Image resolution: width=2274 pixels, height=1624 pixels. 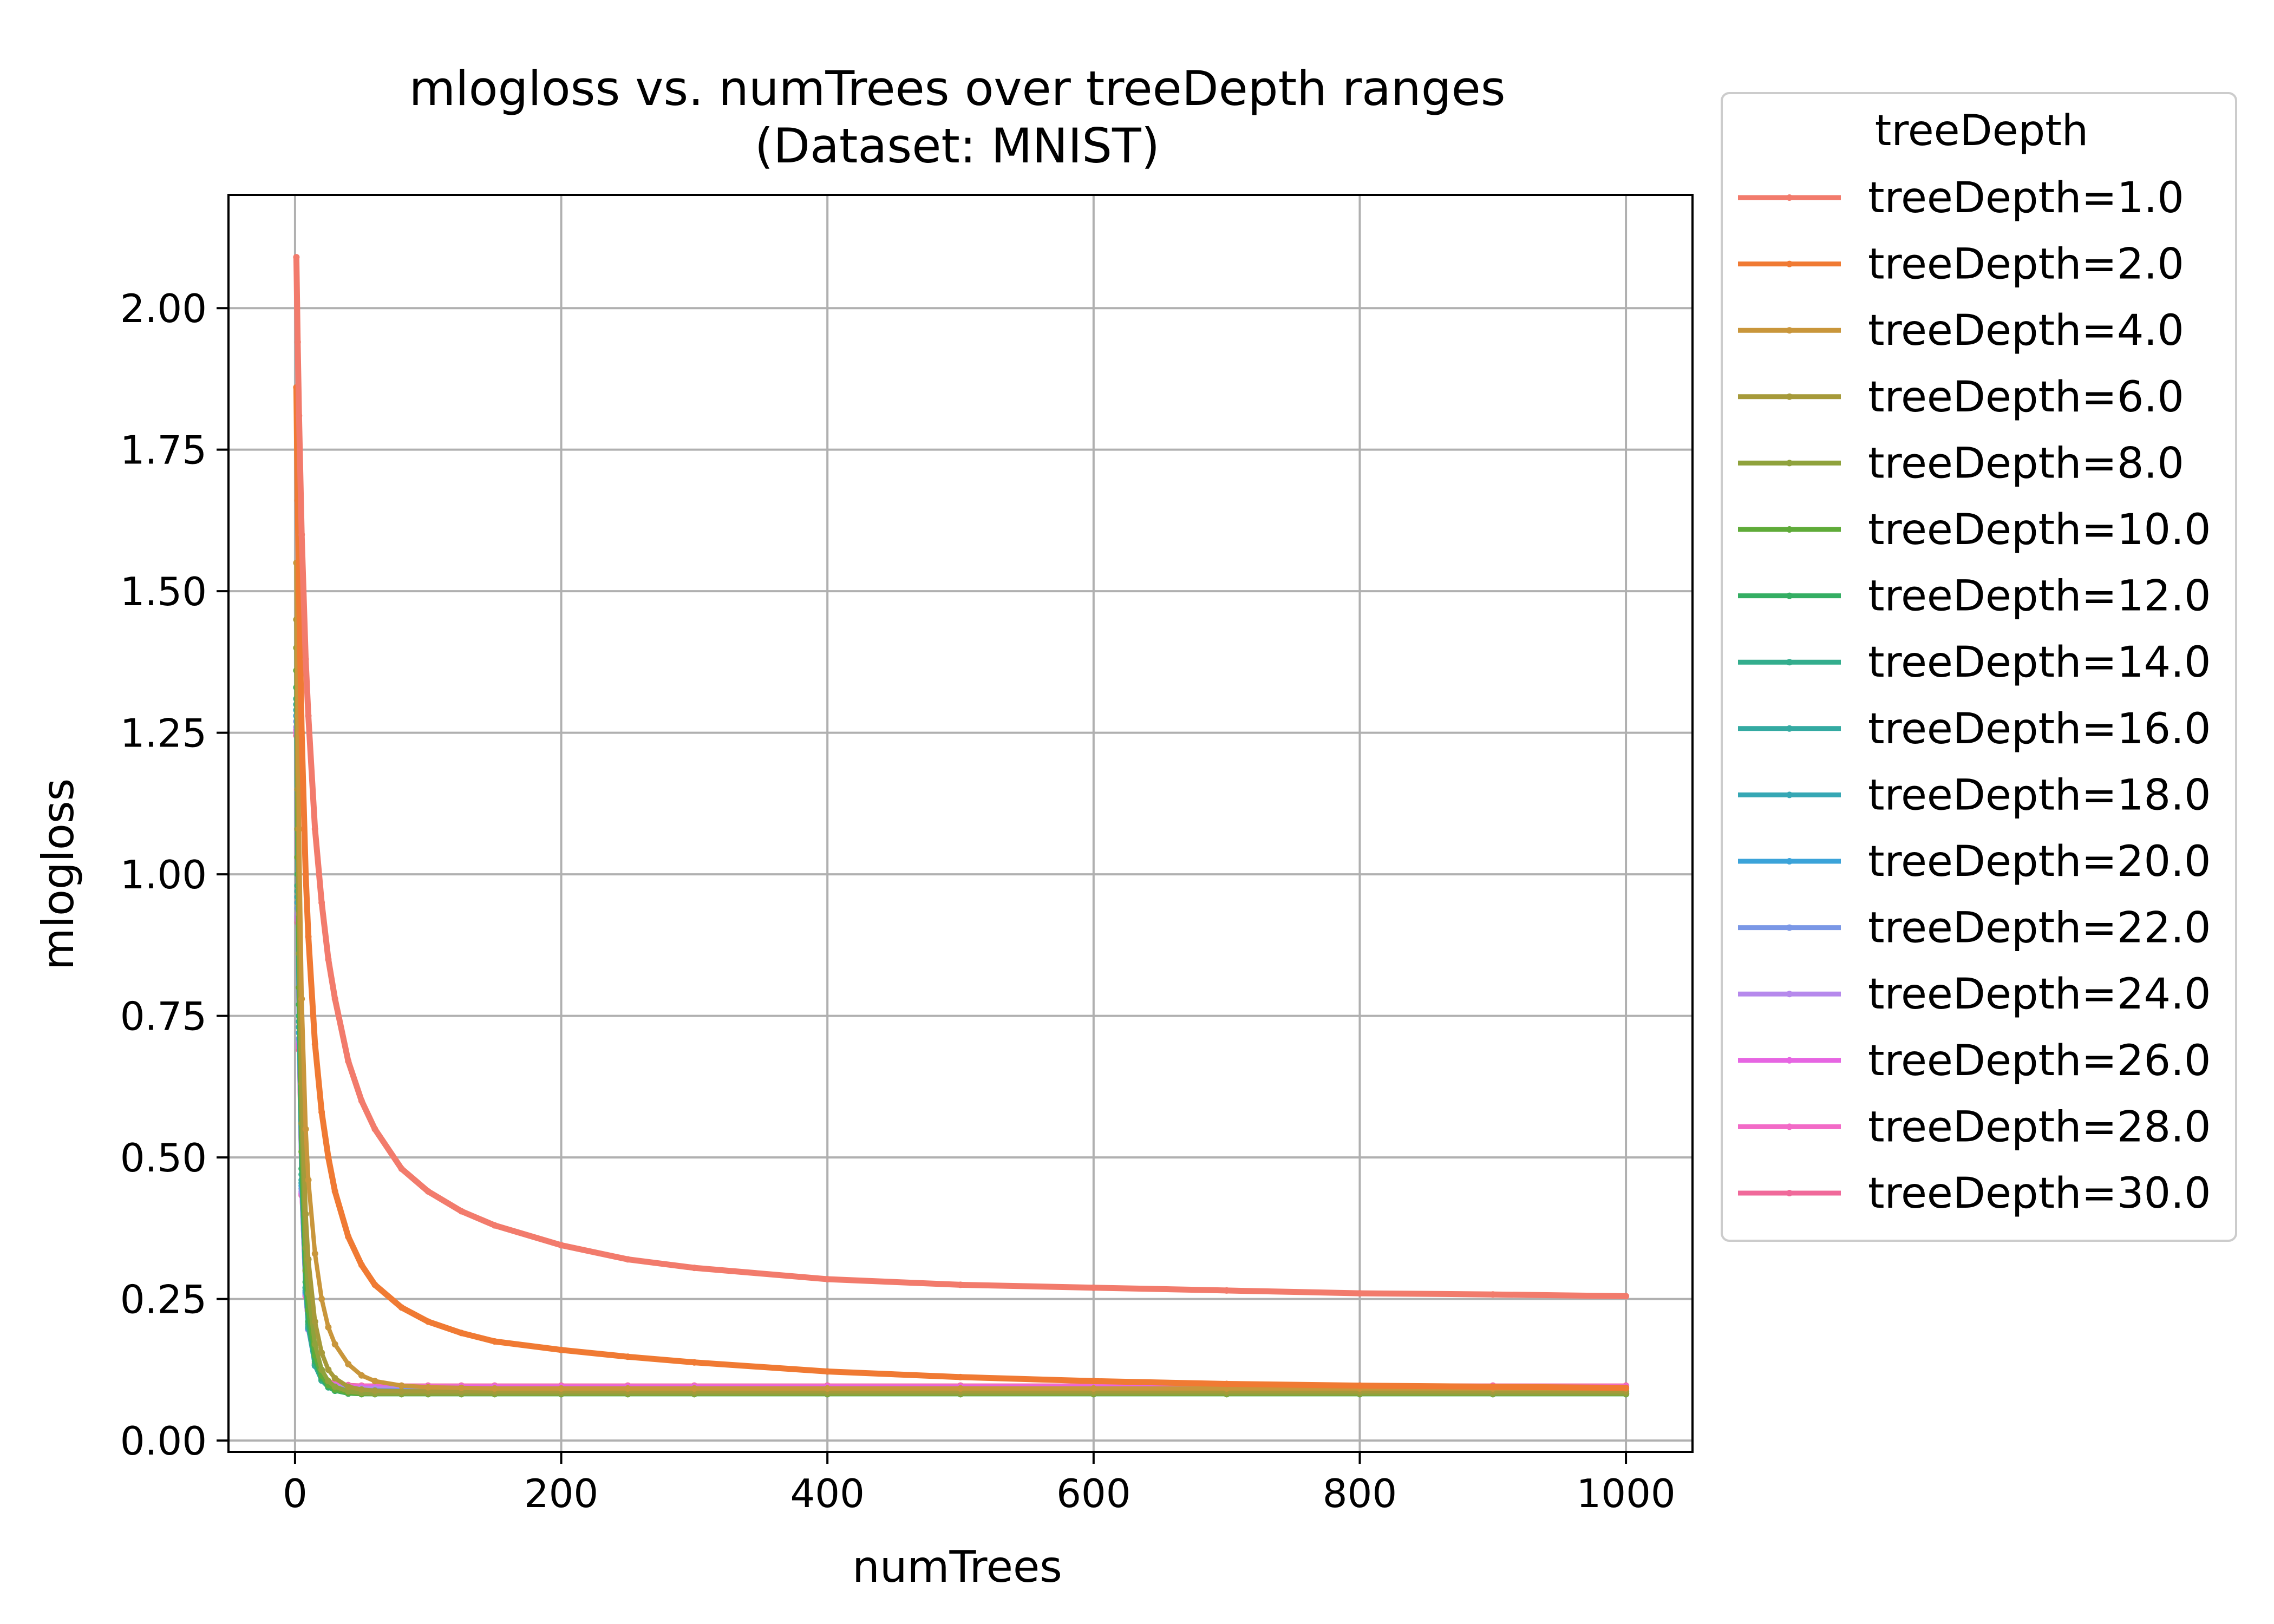 What do you see at coordinates (164, 1299) in the screenshot?
I see `y-tick-label: 0.25` at bounding box center [164, 1299].